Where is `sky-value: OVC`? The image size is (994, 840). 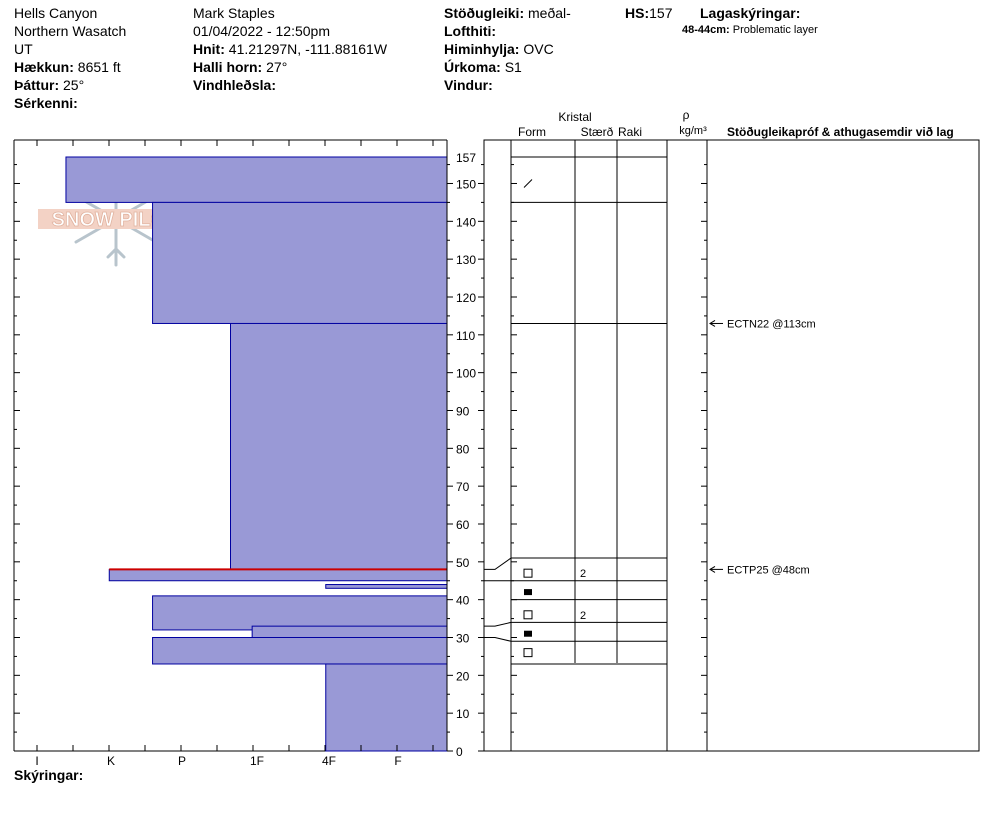 sky-value: OVC is located at coordinates (538, 49).